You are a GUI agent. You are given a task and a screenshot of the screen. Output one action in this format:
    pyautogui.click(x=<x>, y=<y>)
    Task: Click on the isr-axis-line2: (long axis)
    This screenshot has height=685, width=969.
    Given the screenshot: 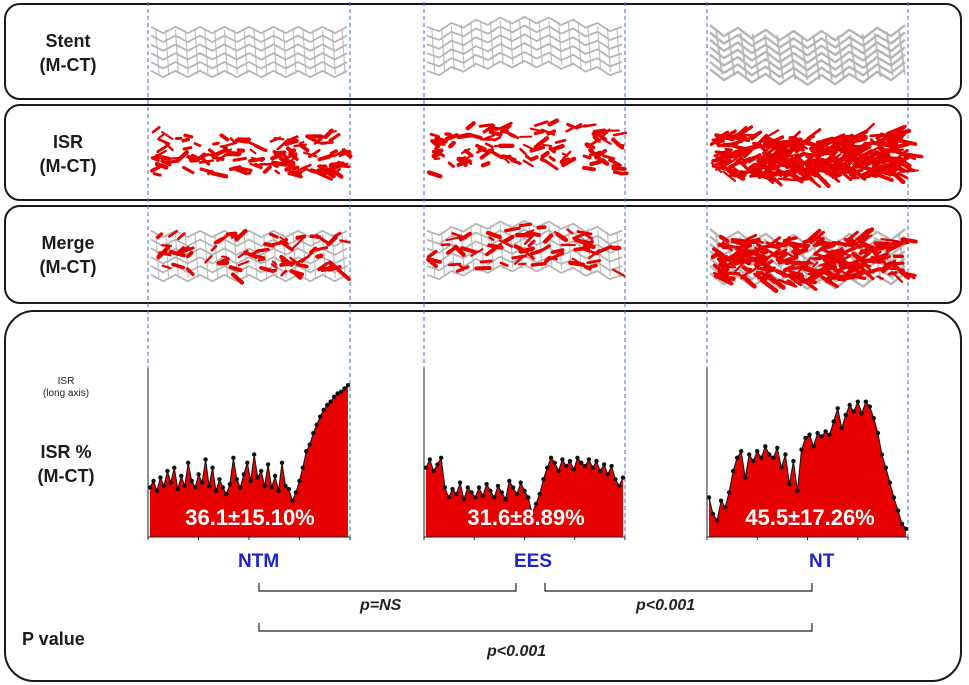 What is the action you would take?
    pyautogui.click(x=66, y=393)
    